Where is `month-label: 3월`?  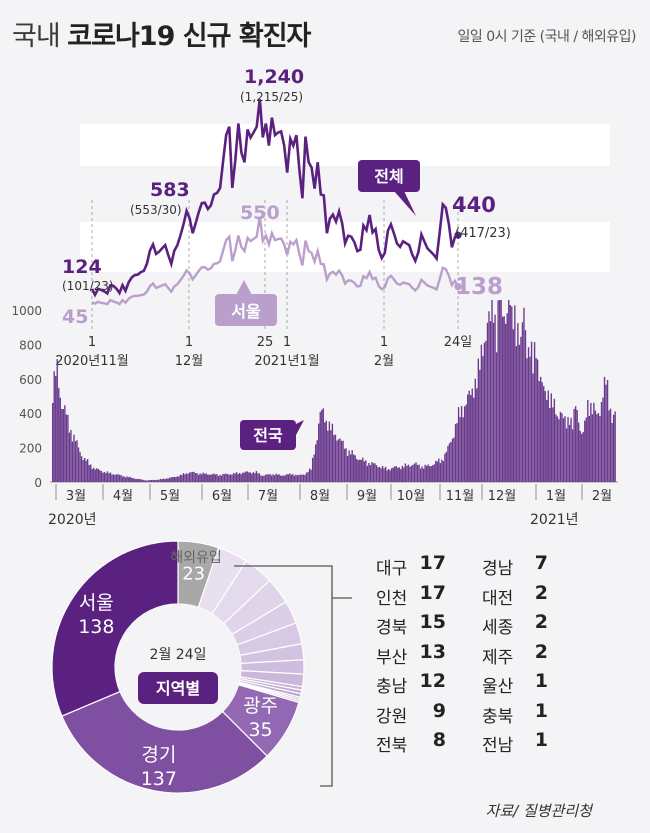 month-label: 3월 is located at coordinates (76, 496).